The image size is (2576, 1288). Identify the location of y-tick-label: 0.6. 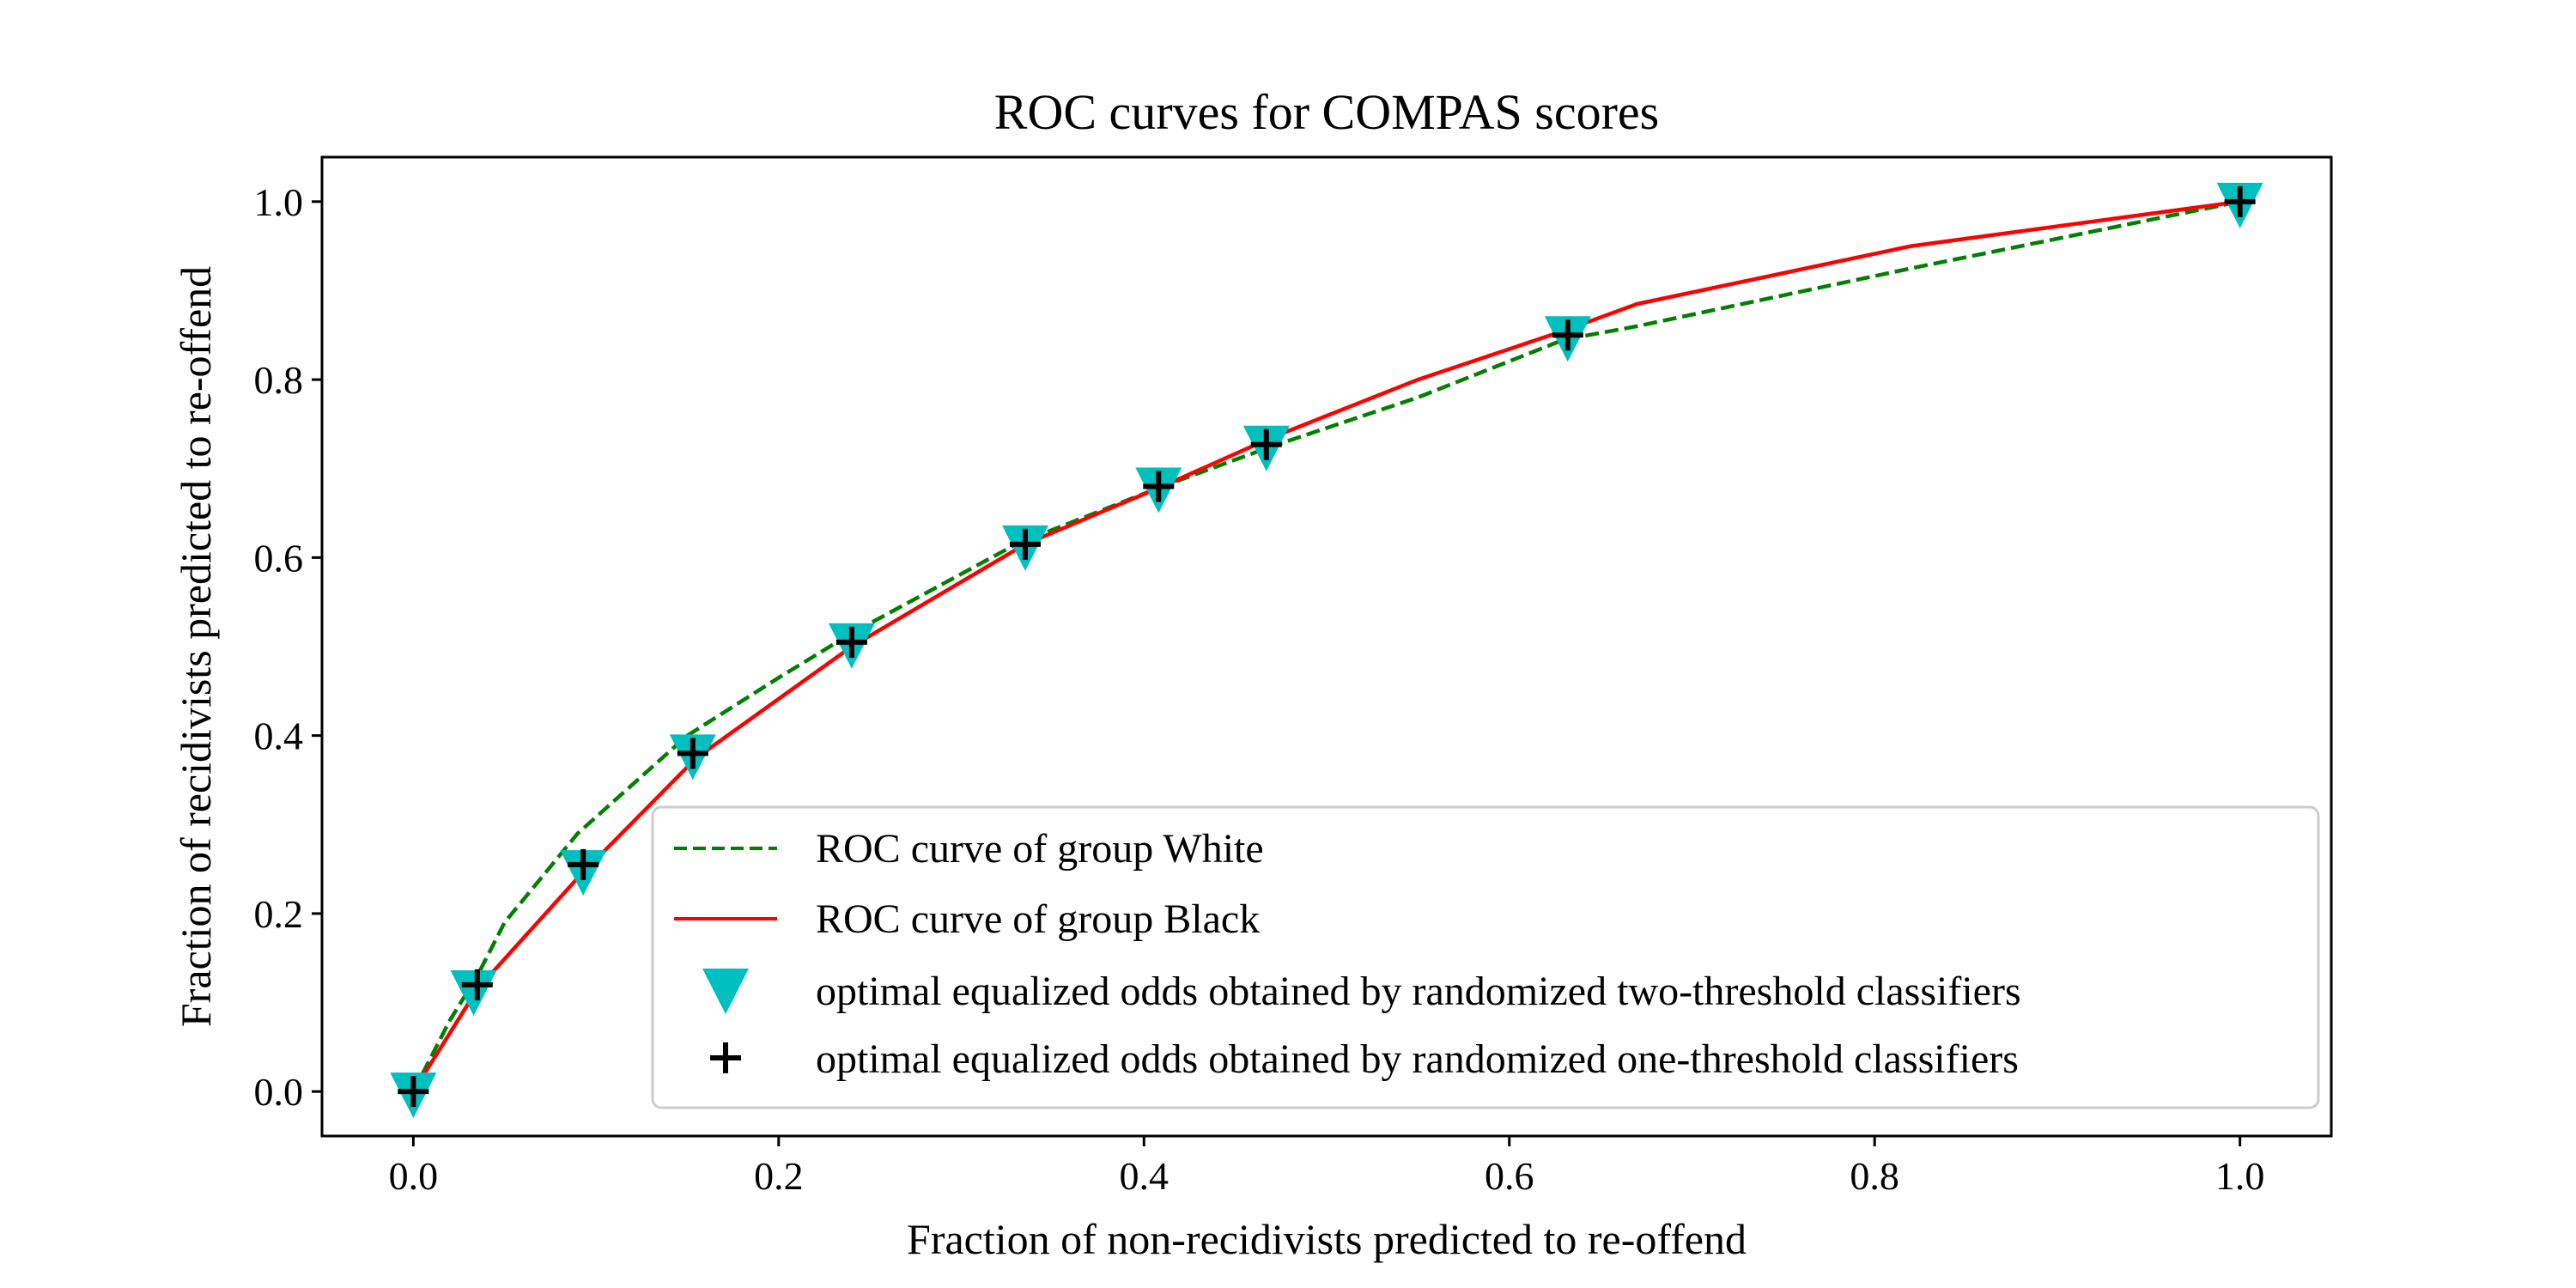
(279, 558).